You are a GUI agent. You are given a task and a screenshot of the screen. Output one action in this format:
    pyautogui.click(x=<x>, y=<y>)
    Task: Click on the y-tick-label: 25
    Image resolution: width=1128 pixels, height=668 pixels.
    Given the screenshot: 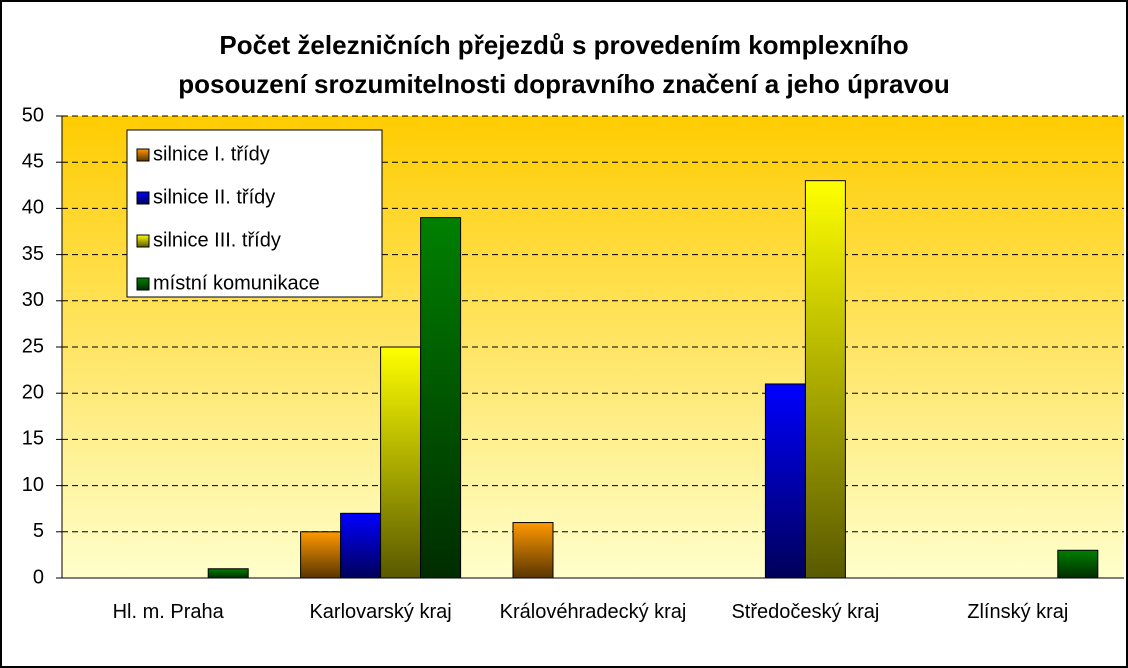 What is the action you would take?
    pyautogui.click(x=33, y=346)
    